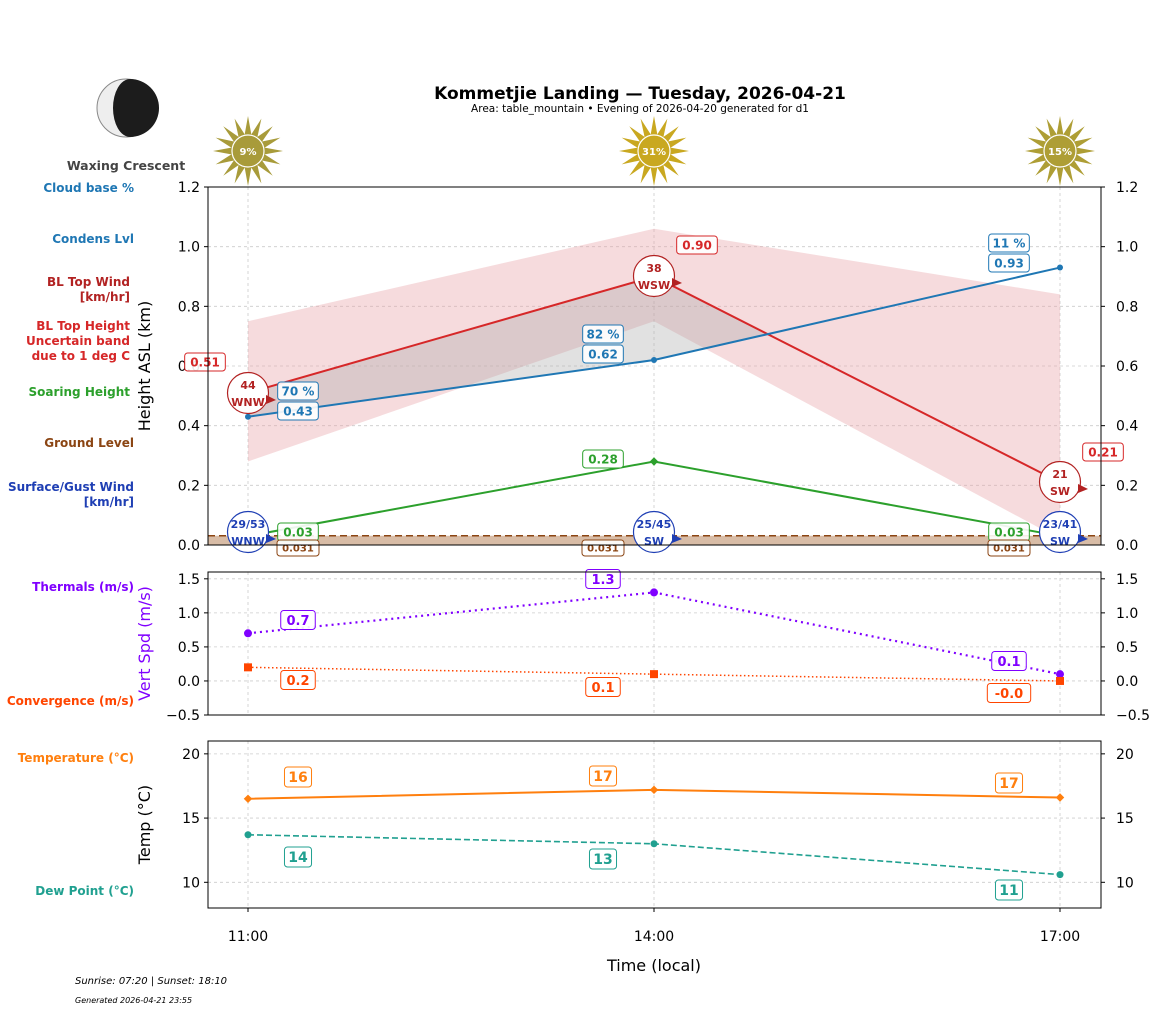  What do you see at coordinates (189, 546) in the screenshot?
I see `y-tick-label: 0.0` at bounding box center [189, 546].